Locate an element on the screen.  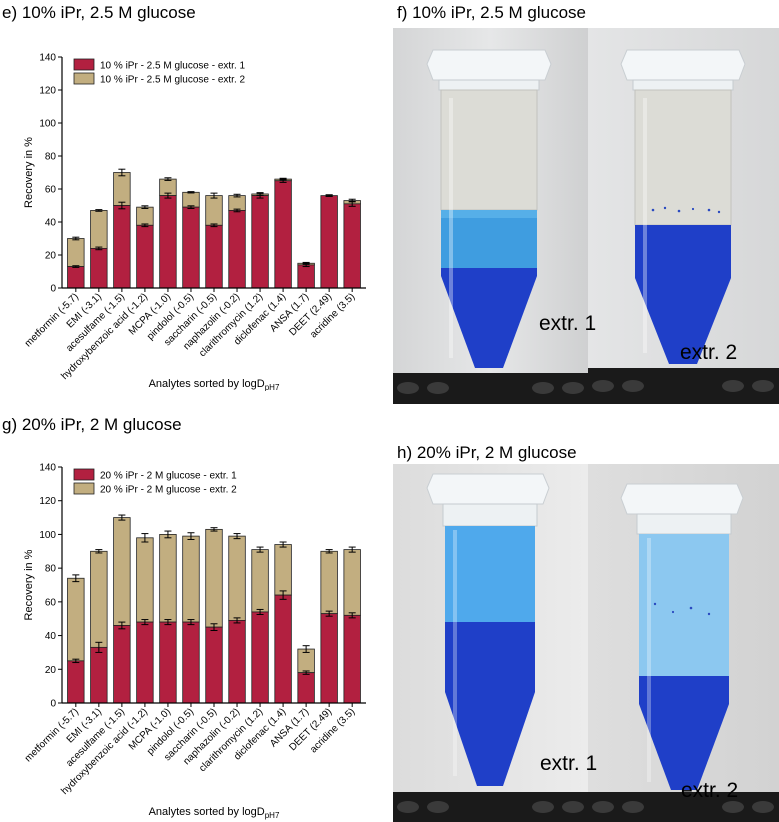
photo-f-label-extr1: extr. 1 is located at coordinates (568, 323).